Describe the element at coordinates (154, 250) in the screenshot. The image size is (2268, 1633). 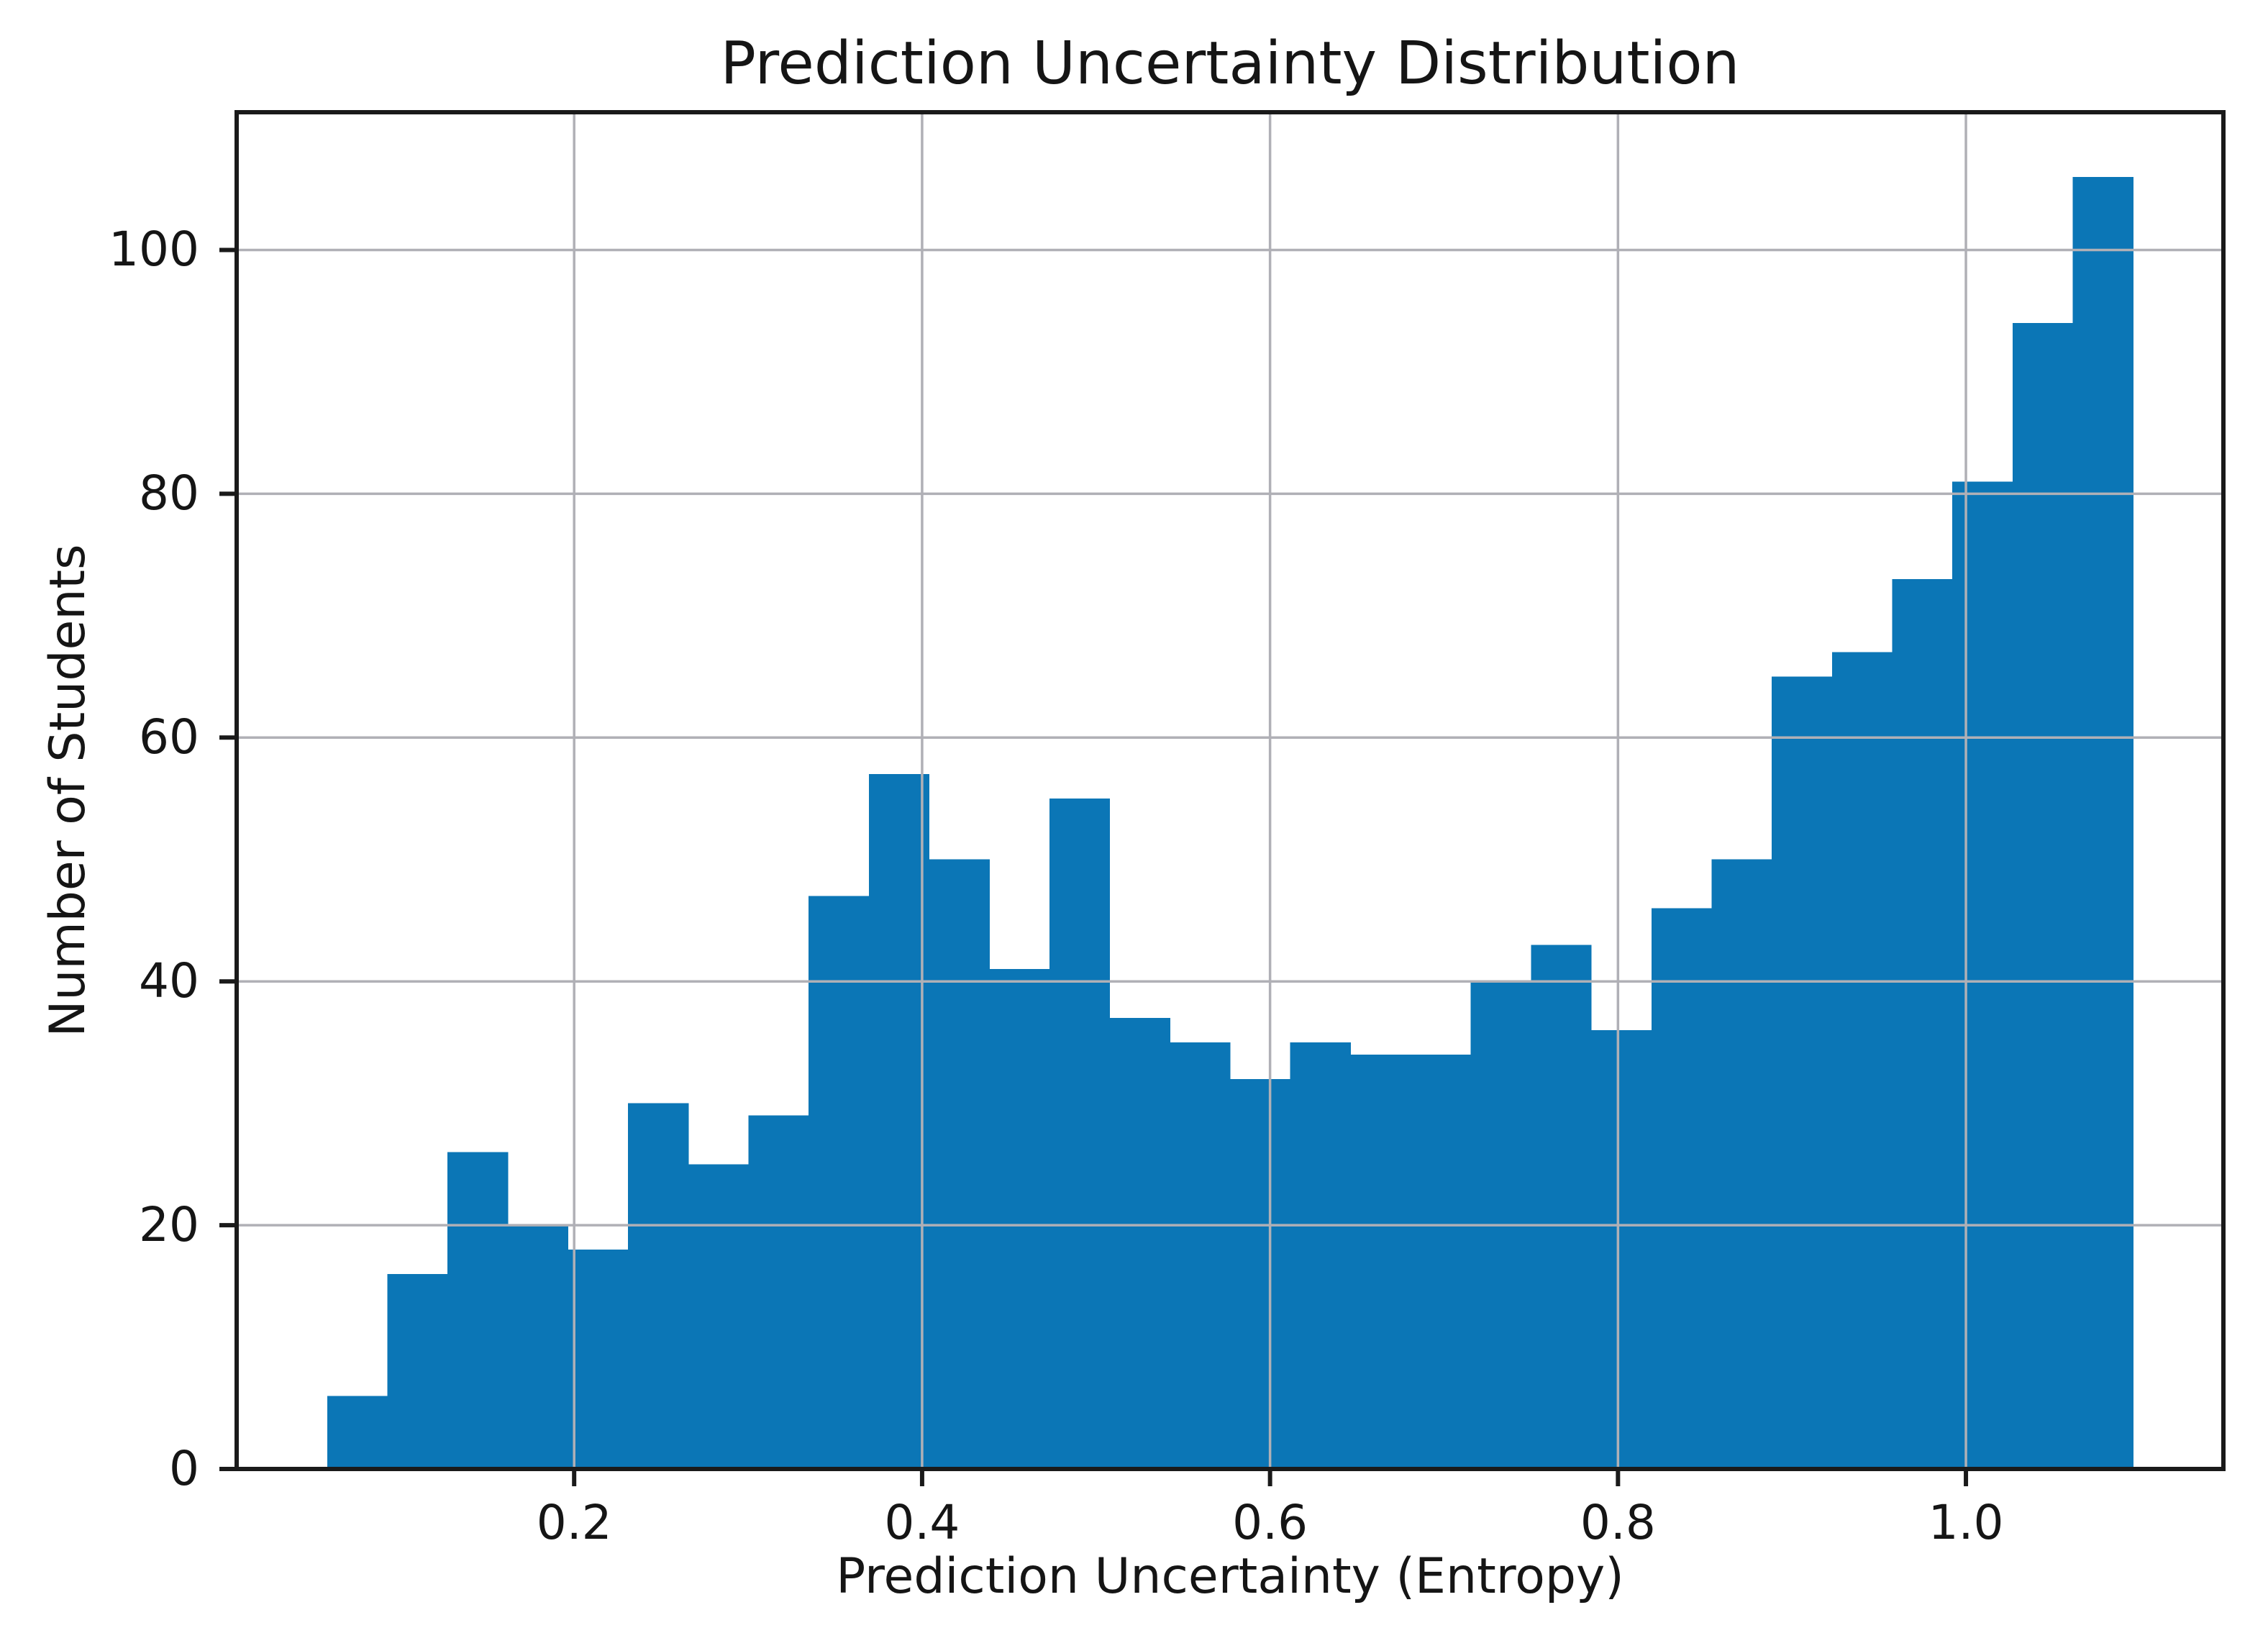
I see `y-tick-label: 100` at that location.